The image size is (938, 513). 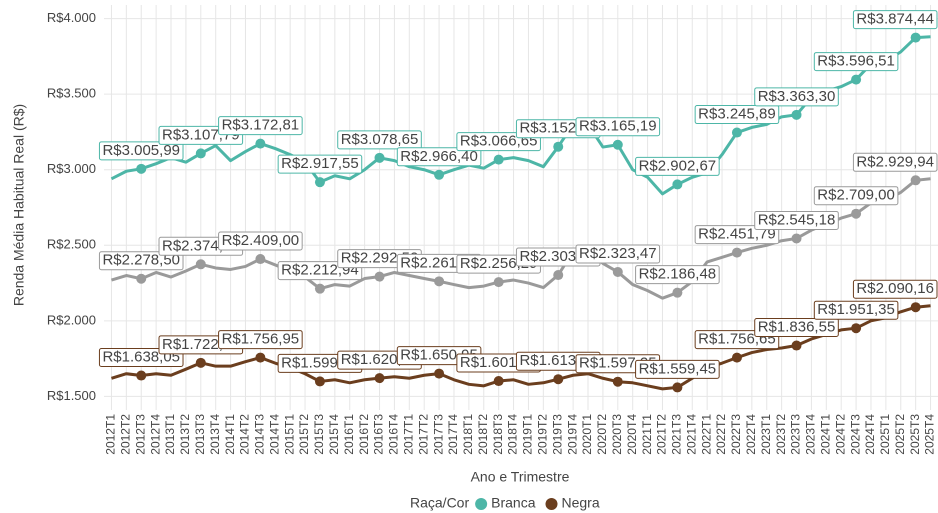 I want to click on y-tick-label: R$2.000, so click(x=71, y=319).